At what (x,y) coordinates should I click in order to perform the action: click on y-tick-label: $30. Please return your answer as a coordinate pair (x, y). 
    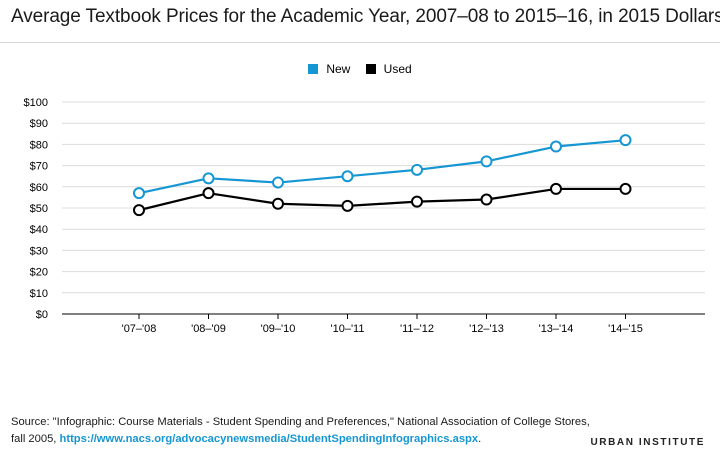
    Looking at the image, I should click on (39, 251).